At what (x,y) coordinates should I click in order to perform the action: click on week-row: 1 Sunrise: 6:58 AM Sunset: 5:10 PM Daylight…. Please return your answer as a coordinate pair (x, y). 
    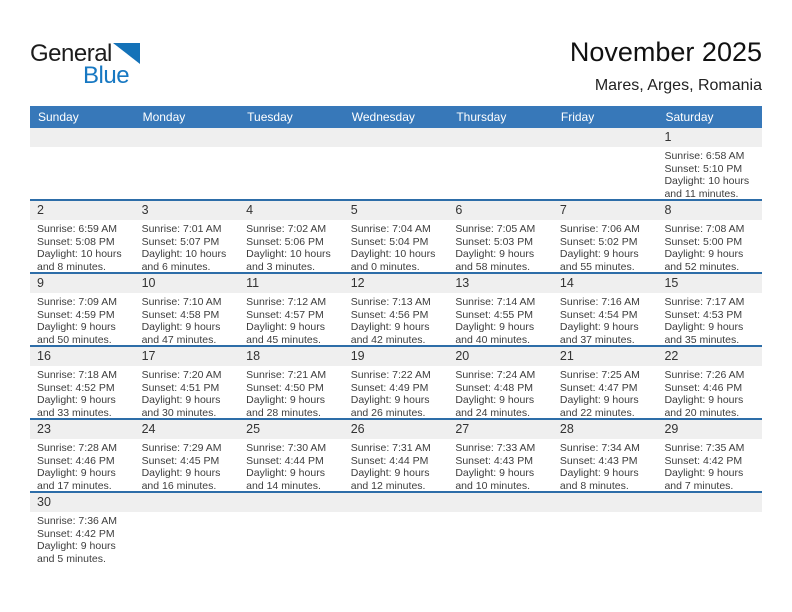
    Looking at the image, I should click on (396, 163).